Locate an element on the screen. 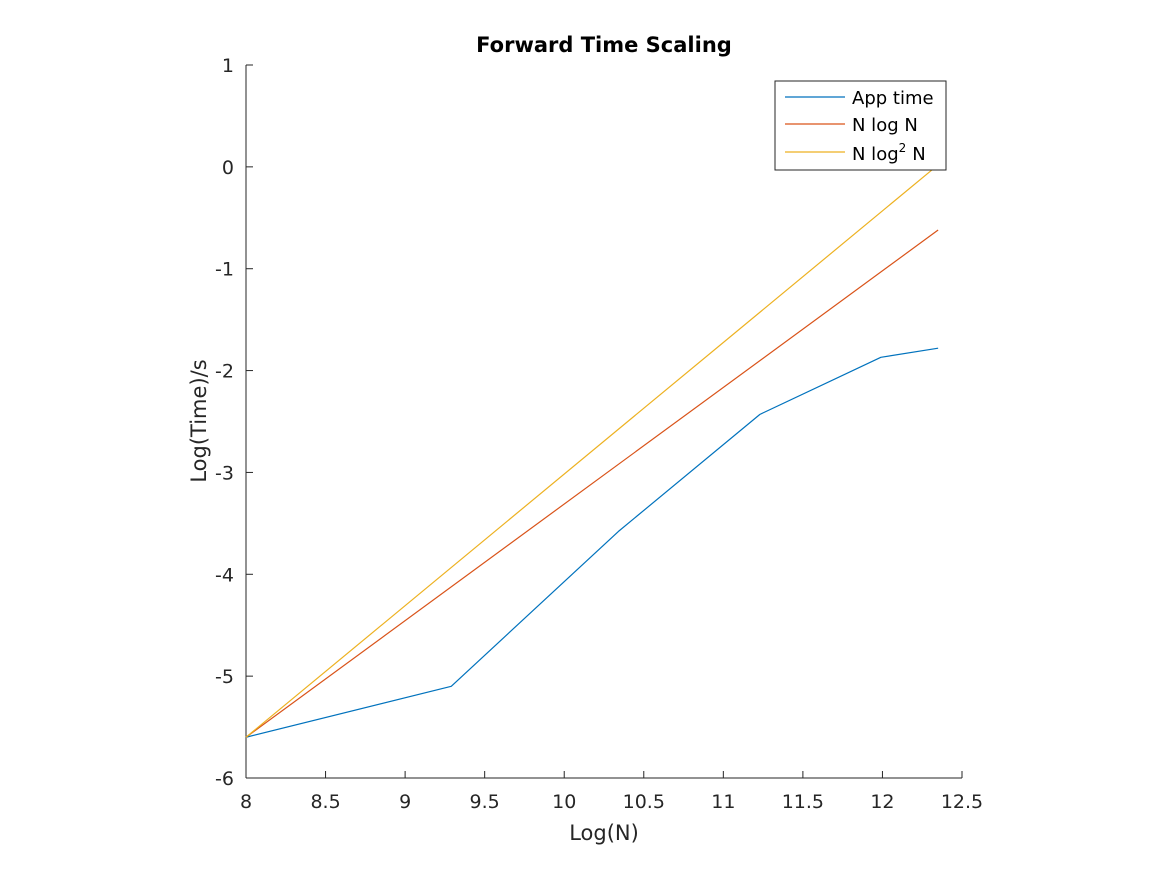  legend: App time N log N N log2 N is located at coordinates (860, 125).